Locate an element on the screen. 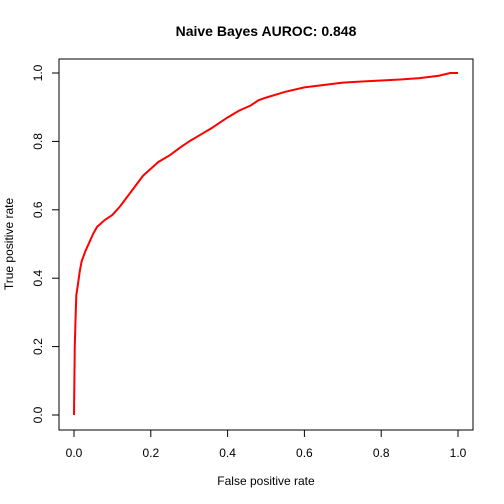  x-tick-label: 1.0 is located at coordinates (458, 453).